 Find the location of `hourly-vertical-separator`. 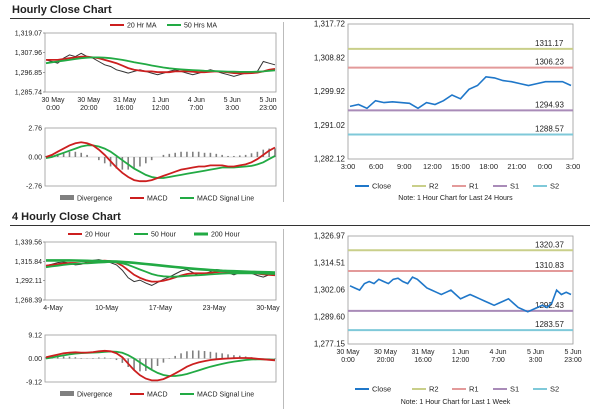

hourly-vertical-separator is located at coordinates (283, 112).